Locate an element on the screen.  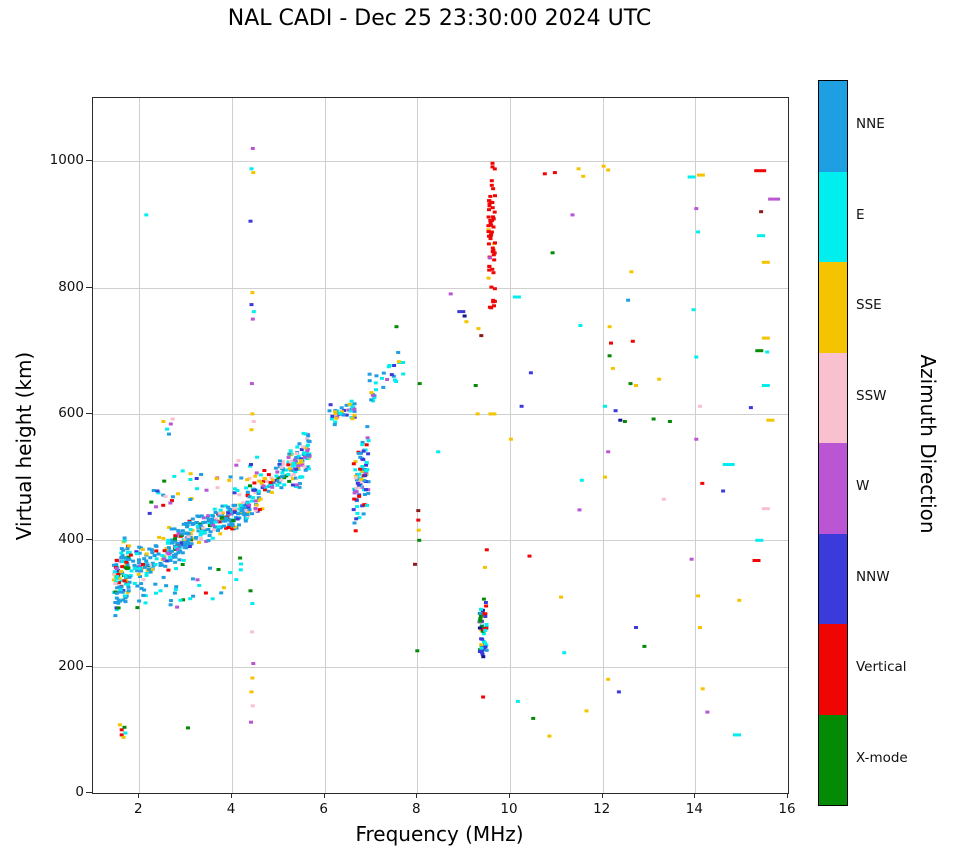
y-tick-label: 800 is located at coordinates (71, 286).